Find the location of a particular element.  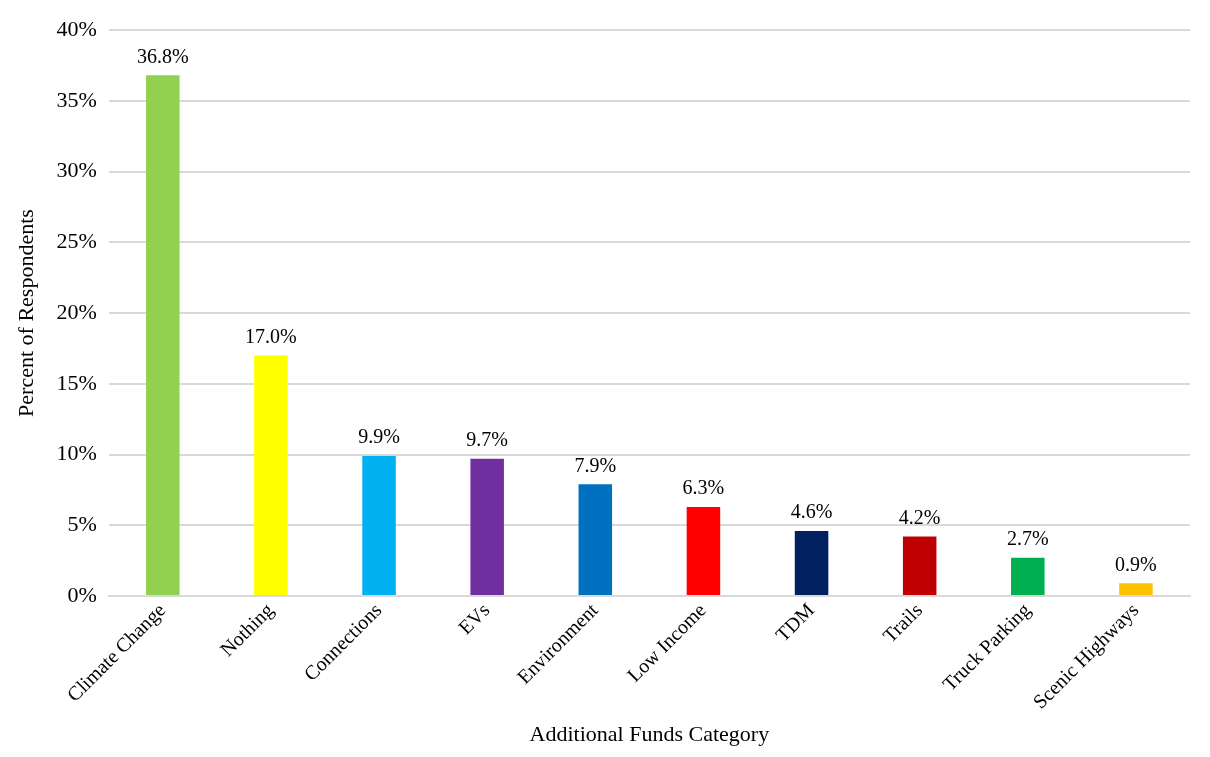

data-label: 4.2% is located at coordinates (919, 516).